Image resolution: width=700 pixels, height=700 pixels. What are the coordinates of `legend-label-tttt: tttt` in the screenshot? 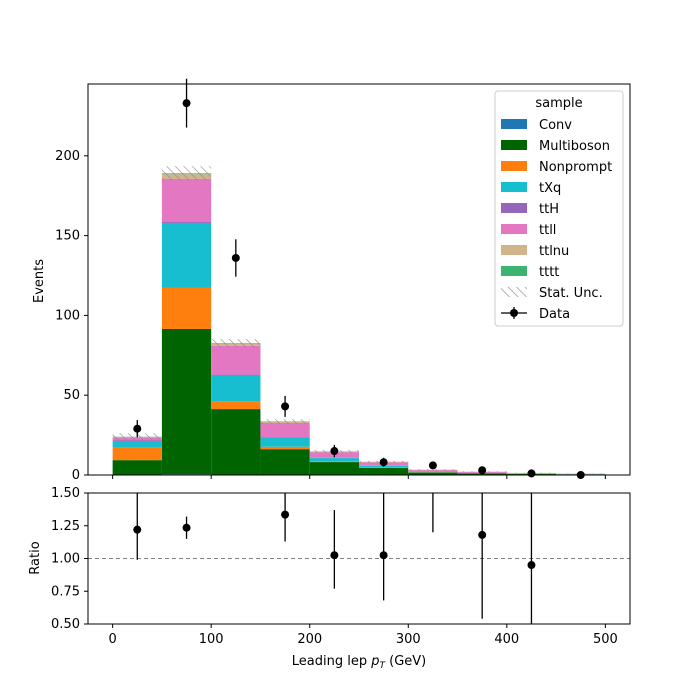 It's located at (549, 272).